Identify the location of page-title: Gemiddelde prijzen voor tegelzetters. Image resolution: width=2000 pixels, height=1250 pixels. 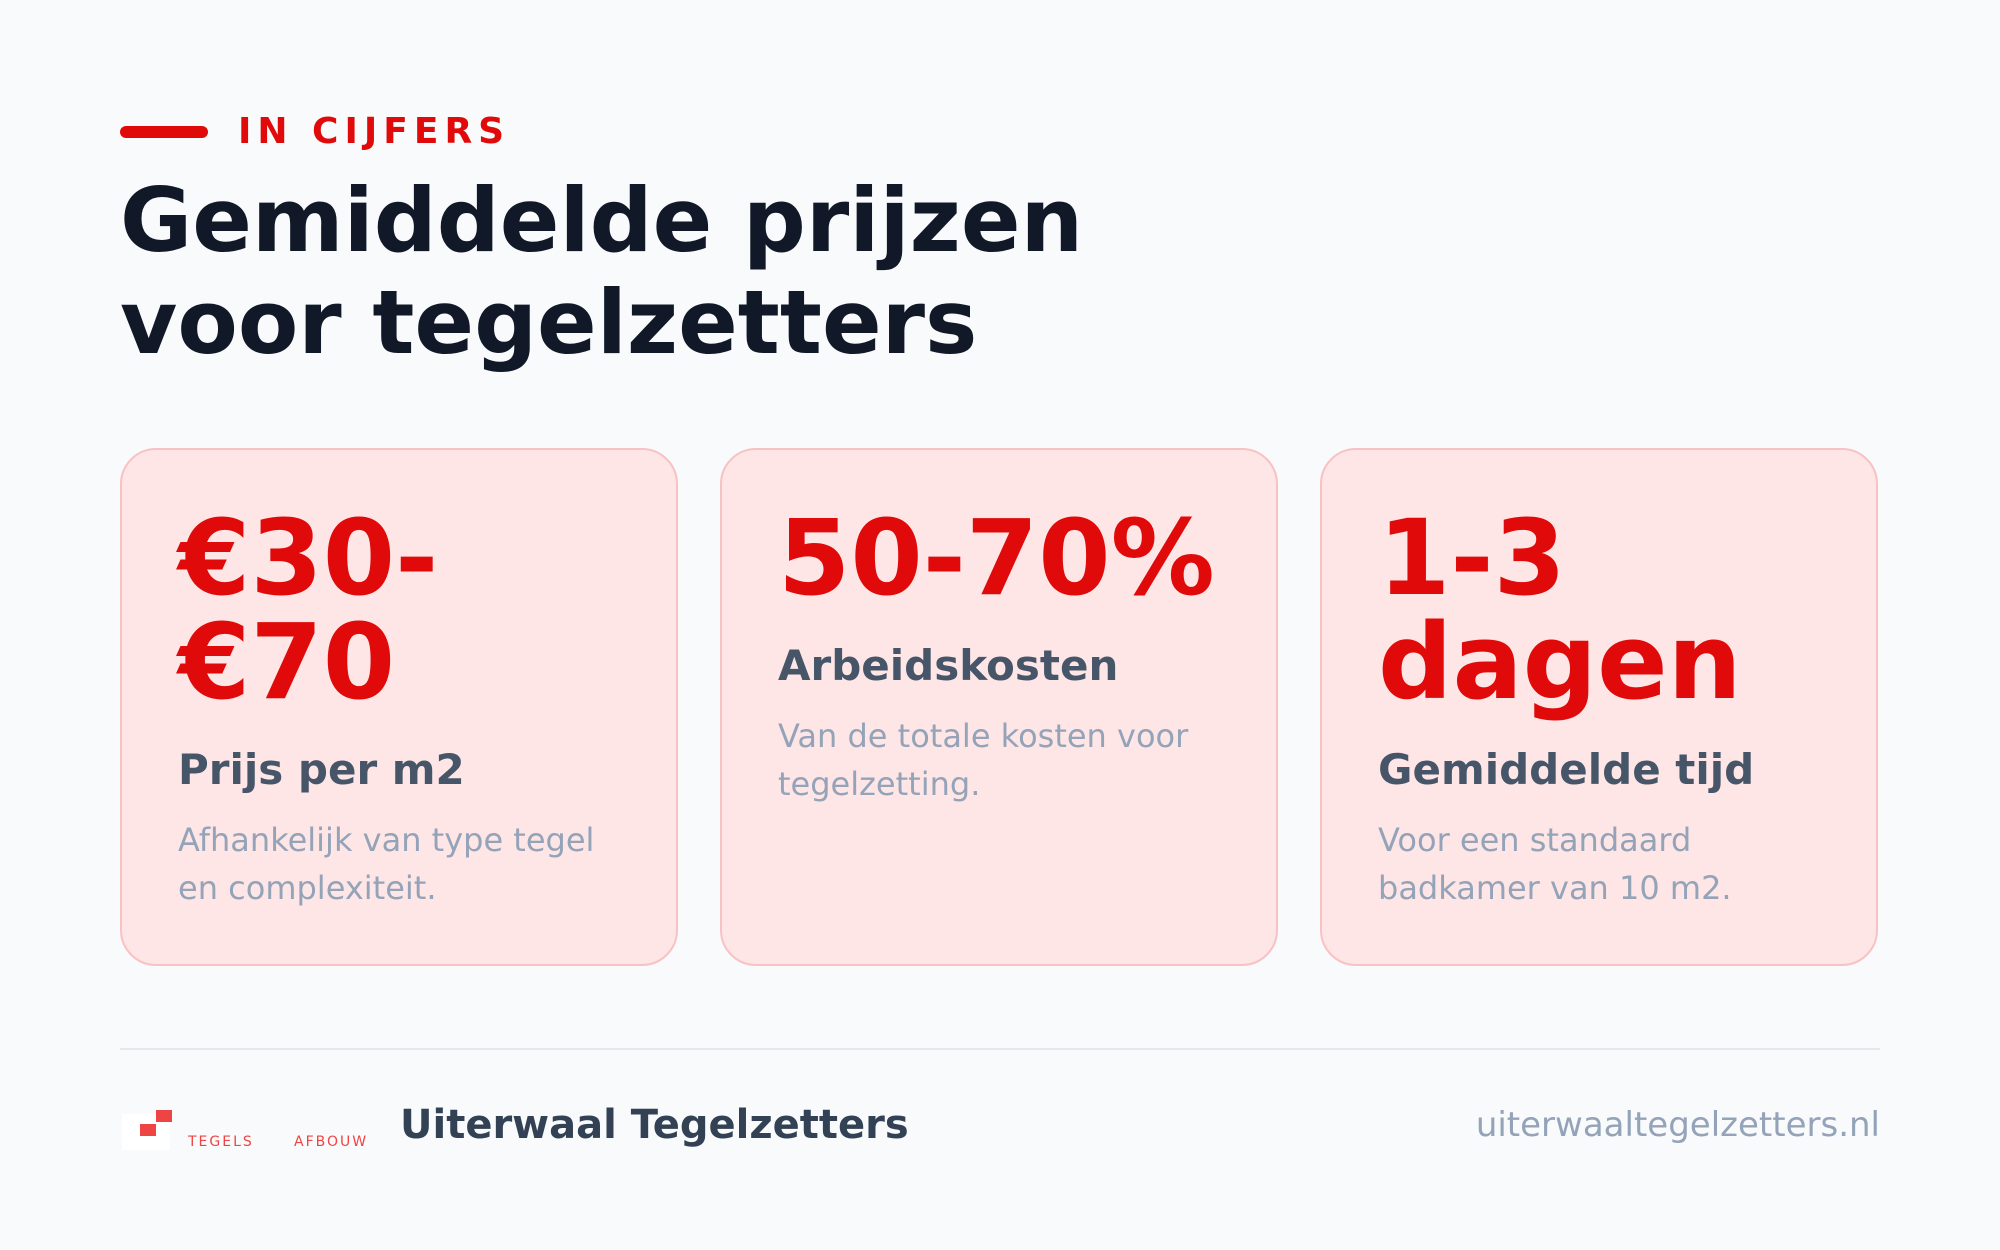
(720, 272).